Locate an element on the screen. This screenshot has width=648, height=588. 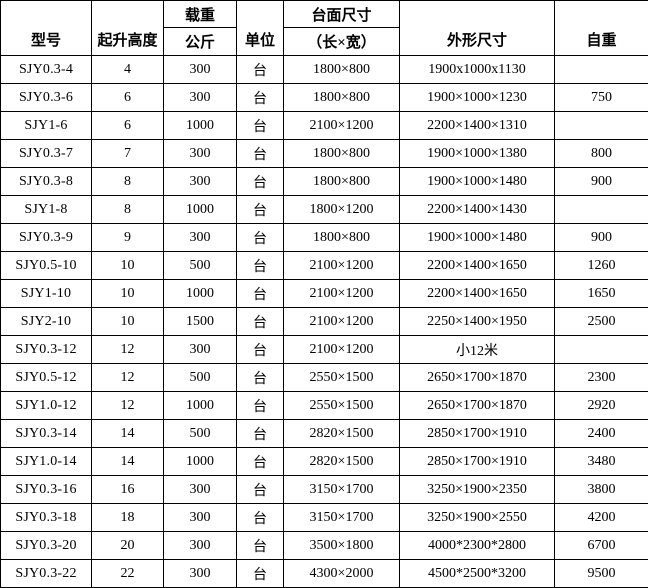
cell-self-weight: 2400 is located at coordinates (601, 434).